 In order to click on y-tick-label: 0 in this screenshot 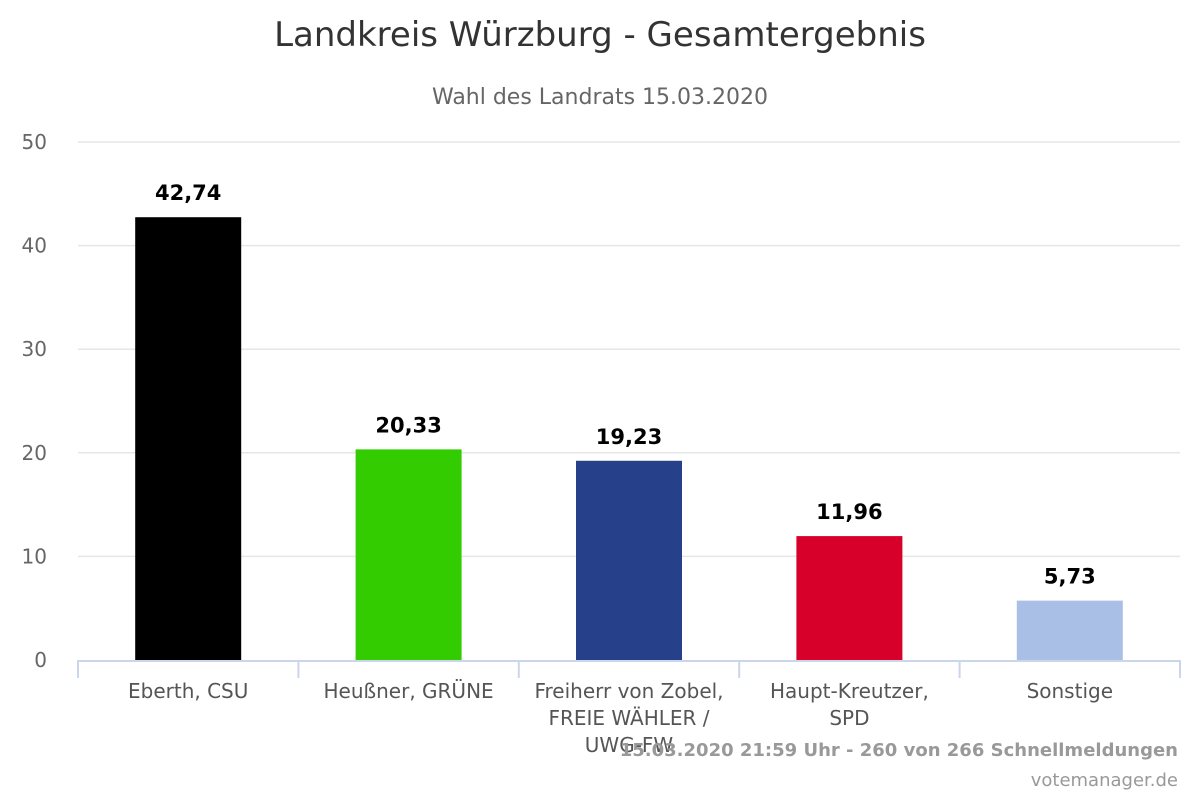, I will do `click(40, 660)`.